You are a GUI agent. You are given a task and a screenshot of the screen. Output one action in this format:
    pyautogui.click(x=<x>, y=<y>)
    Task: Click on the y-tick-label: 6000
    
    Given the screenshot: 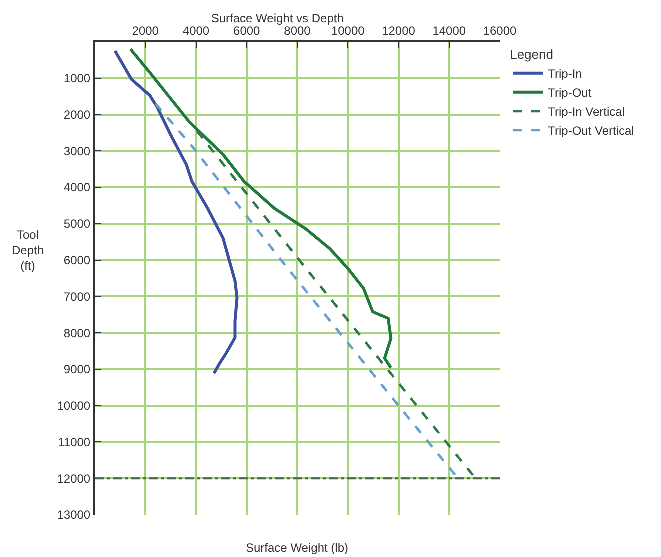 What is the action you would take?
    pyautogui.click(x=77, y=261)
    